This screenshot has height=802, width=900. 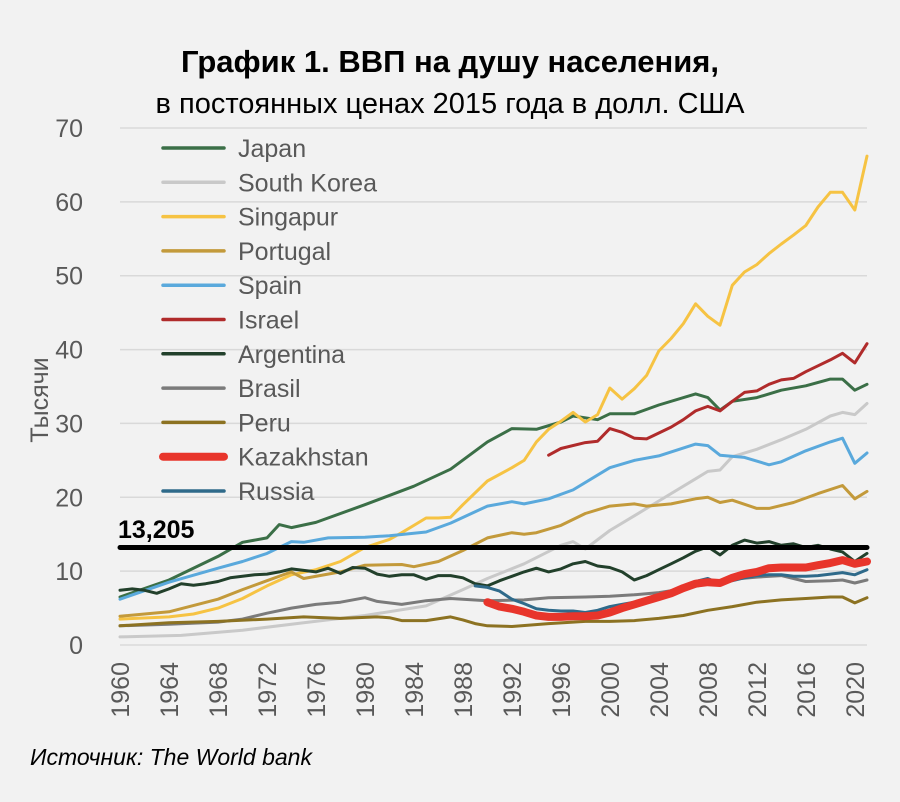 I want to click on x-tick-label: 1988, so click(x=464, y=690).